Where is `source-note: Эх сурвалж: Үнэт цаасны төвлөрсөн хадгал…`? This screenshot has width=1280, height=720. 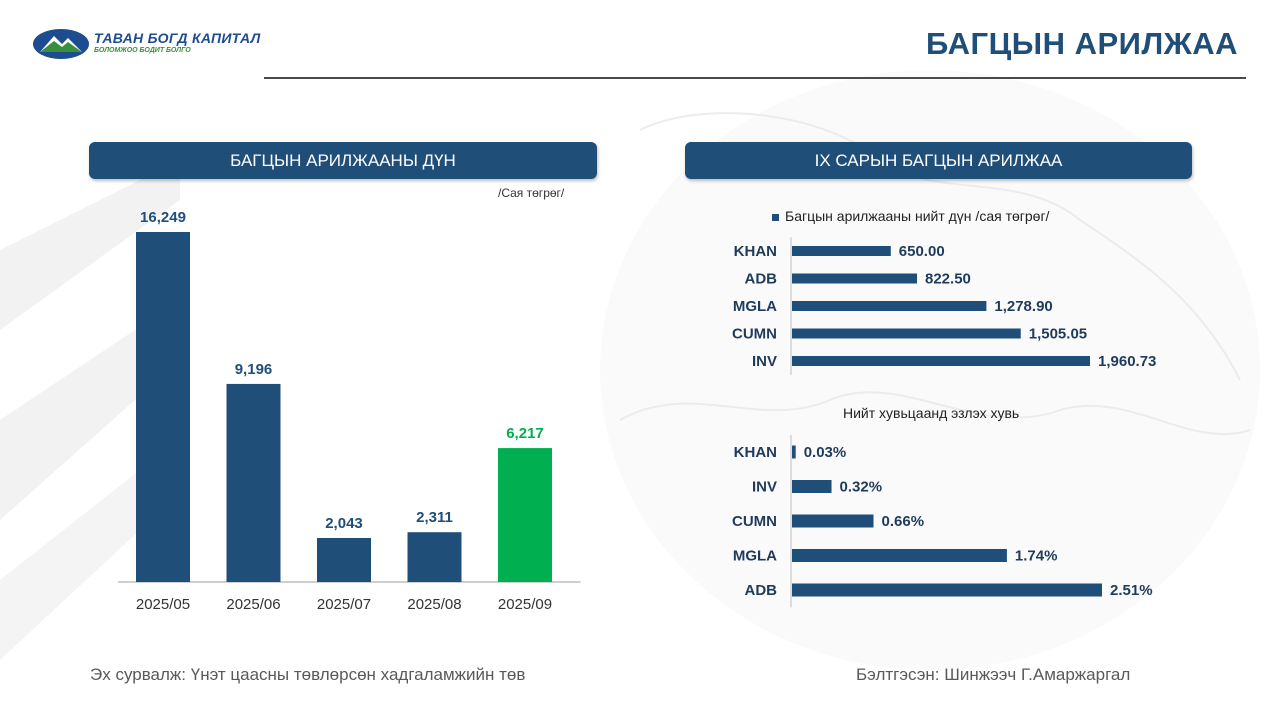 source-note: Эх сурвалж: Үнэт цаасны төвлөрсөн хадгал… is located at coordinates (308, 674).